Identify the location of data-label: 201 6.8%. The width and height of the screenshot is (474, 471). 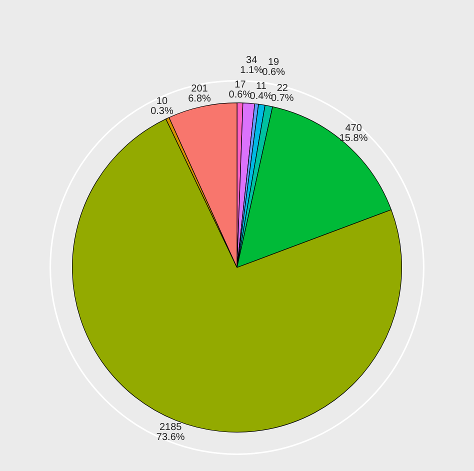
(199, 94).